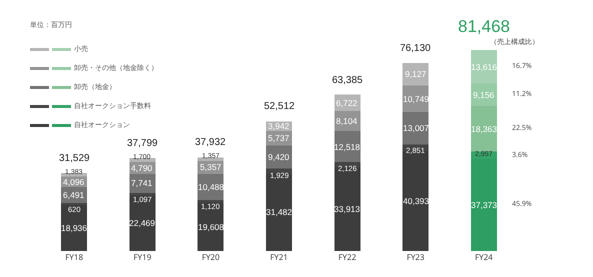 The image size is (593, 277). What do you see at coordinates (279, 138) in the screenshot?
I see `data-label: 5,737` at bounding box center [279, 138].